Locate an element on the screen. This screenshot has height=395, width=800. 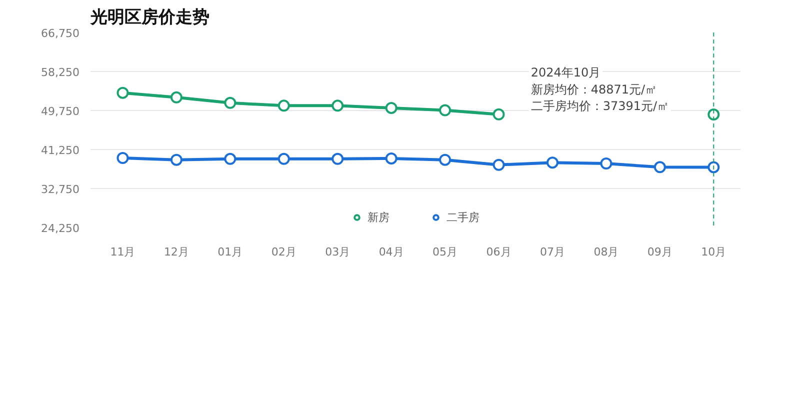
y-tick-label: 58,250 is located at coordinates (60, 72).